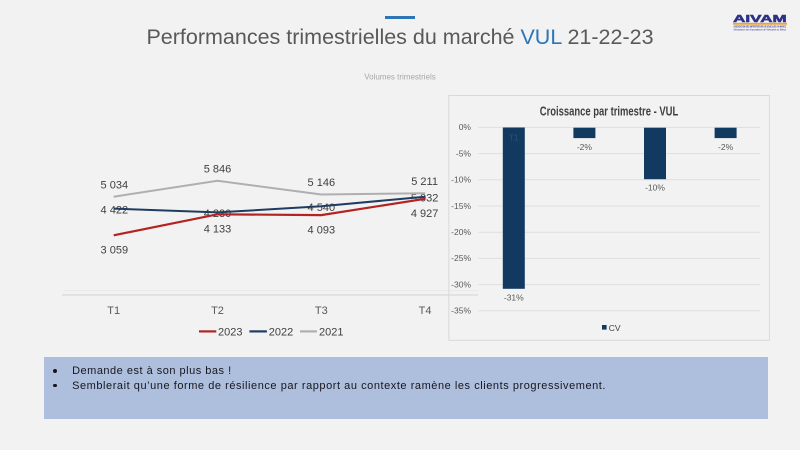 The image size is (800, 450). Describe the element at coordinates (425, 214) in the screenshot. I see `svg-text: 4 927` at that location.